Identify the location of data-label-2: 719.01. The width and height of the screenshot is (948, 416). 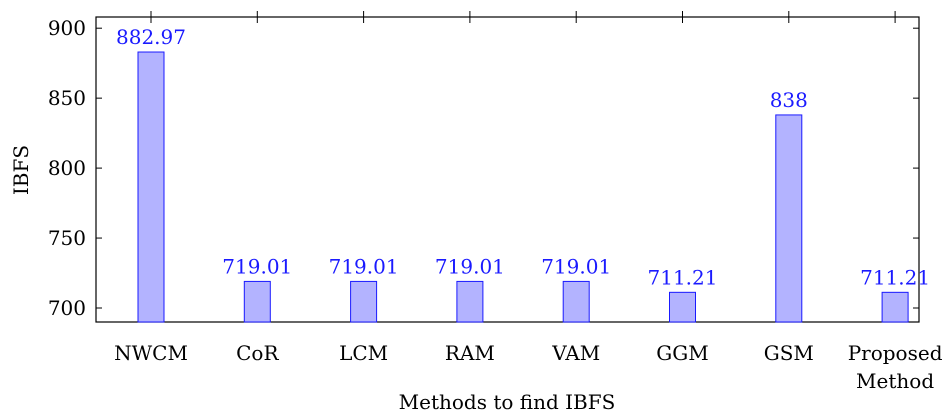
(364, 266).